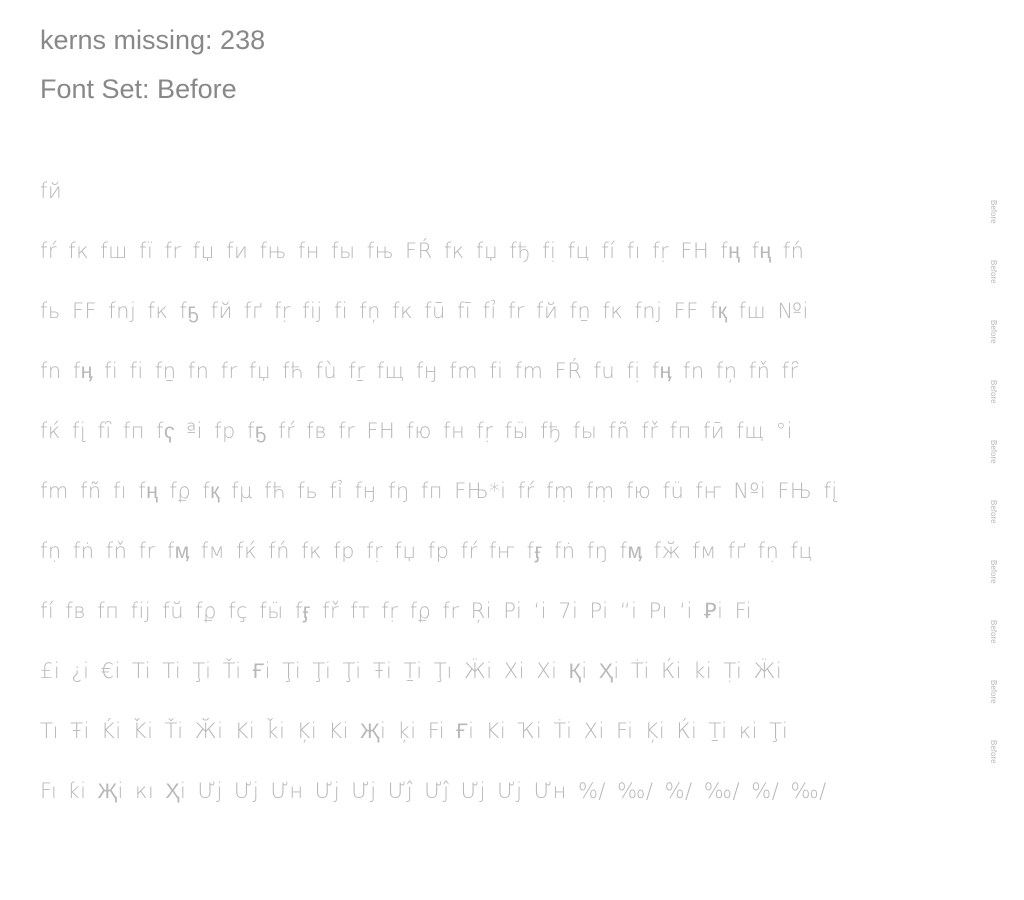 The height and width of the screenshot is (900, 1024). I want to click on kerns-missing-count: kerns missing: 238, so click(153, 40).